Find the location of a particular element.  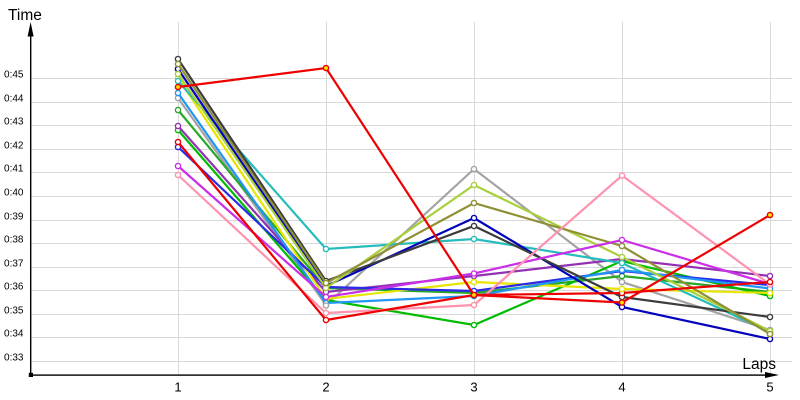

svg-text: 2 is located at coordinates (325, 387).